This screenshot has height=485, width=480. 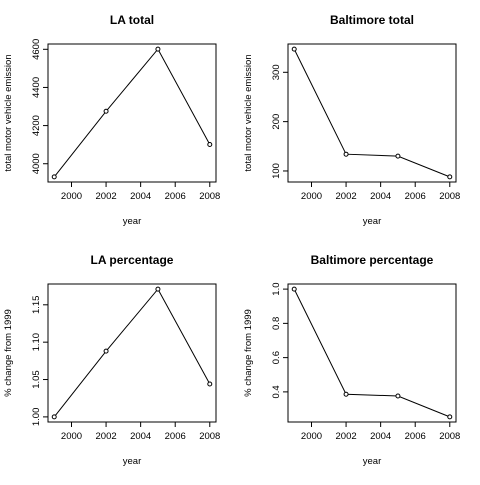 What do you see at coordinates (36, 49) in the screenshot?
I see `y-tick-label: 4600` at bounding box center [36, 49].